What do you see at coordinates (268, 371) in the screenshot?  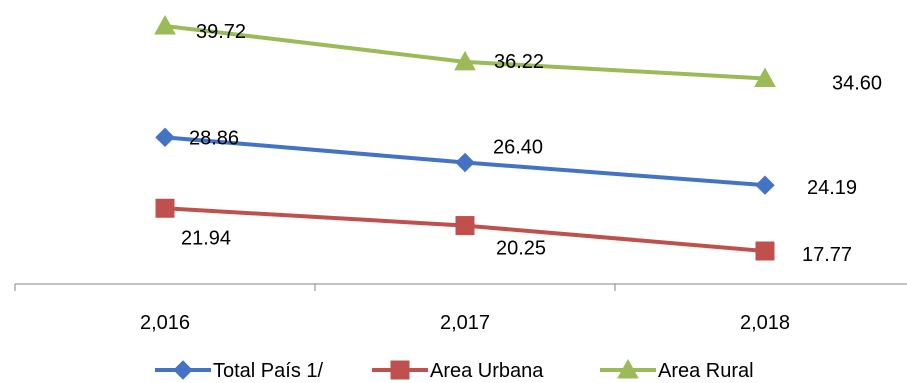 I see `legend-label: Total País 1/` at bounding box center [268, 371].